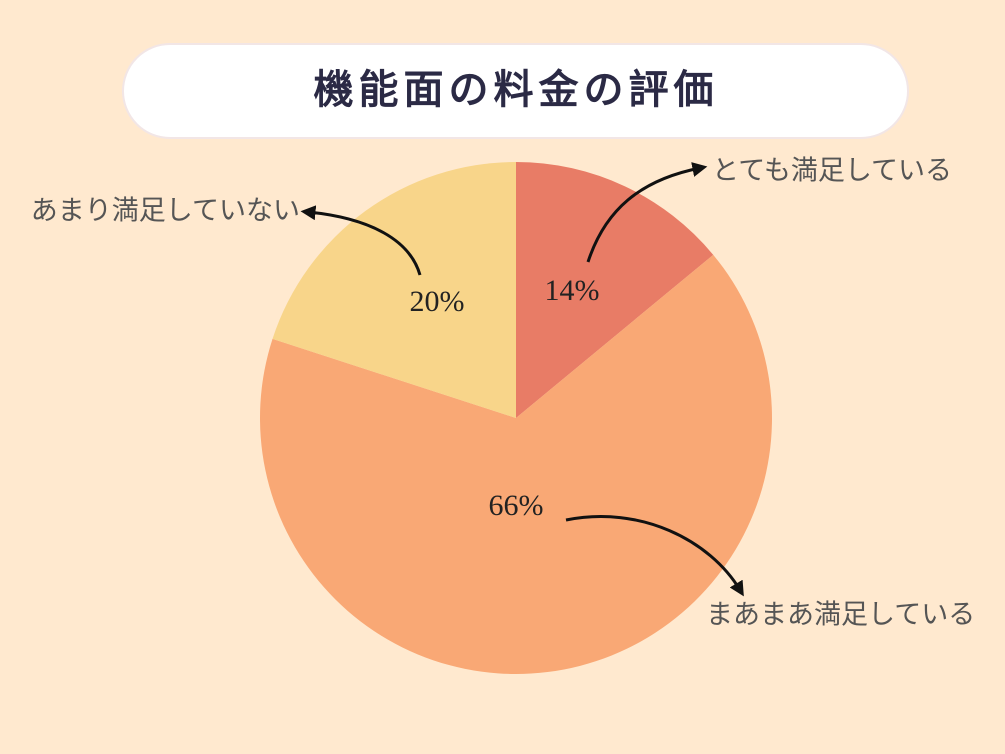 Image resolution: width=1005 pixels, height=754 pixels. Describe the element at coordinates (840, 615) in the screenshot. I see `category-label: まあまあ満足している` at that location.